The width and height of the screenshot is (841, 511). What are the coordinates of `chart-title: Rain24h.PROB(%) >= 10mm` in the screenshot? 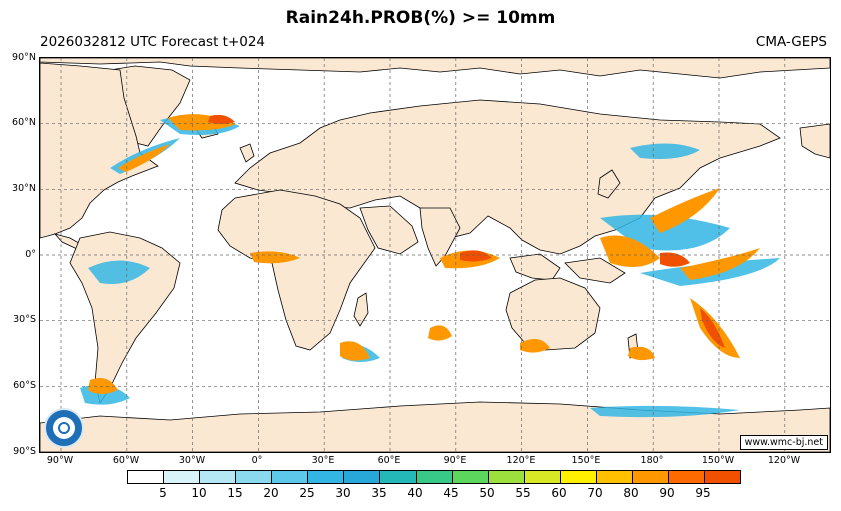 It's located at (420, 18).